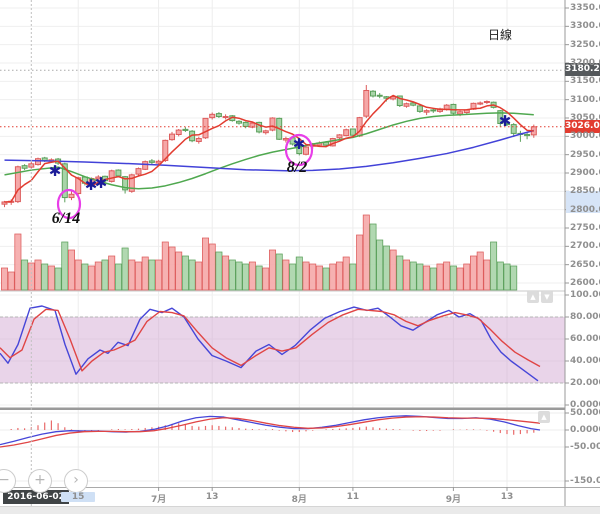 This screenshot has width=600, height=514. What do you see at coordinates (585, 317) in the screenshot?
I see `oscillator-axis-label: 80.0000` at bounding box center [585, 317].